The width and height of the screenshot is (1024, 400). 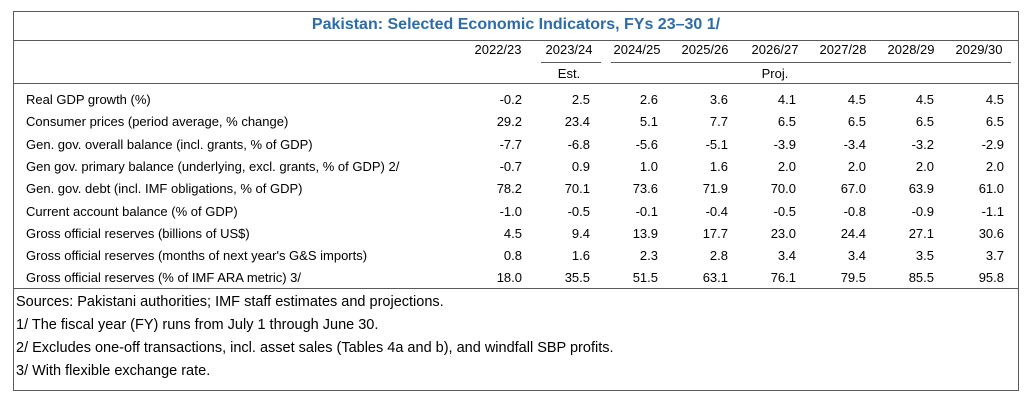 I want to click on row-value: 5.1, so click(x=648, y=122).